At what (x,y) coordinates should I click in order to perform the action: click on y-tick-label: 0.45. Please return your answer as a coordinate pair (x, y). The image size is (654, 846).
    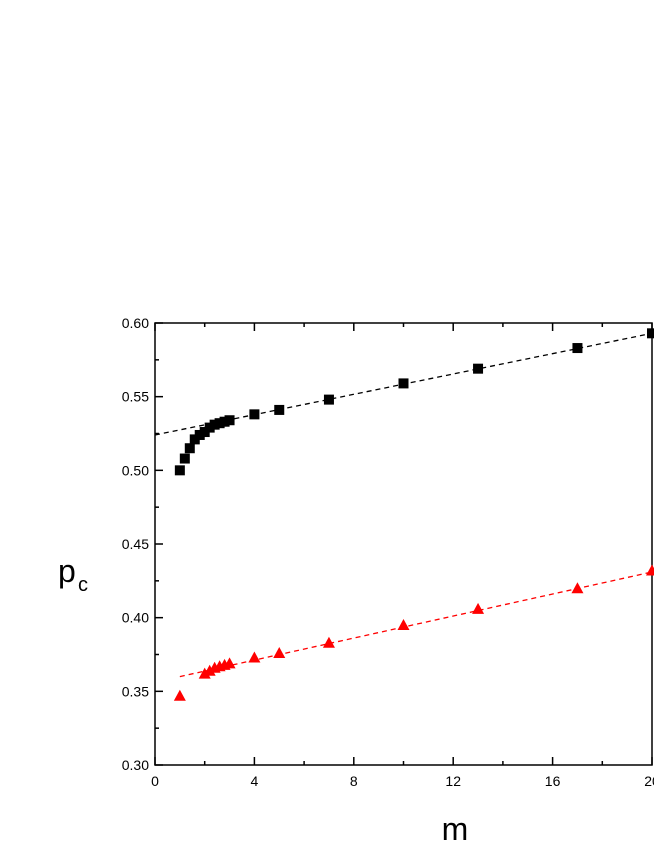
    Looking at the image, I should click on (135, 544).